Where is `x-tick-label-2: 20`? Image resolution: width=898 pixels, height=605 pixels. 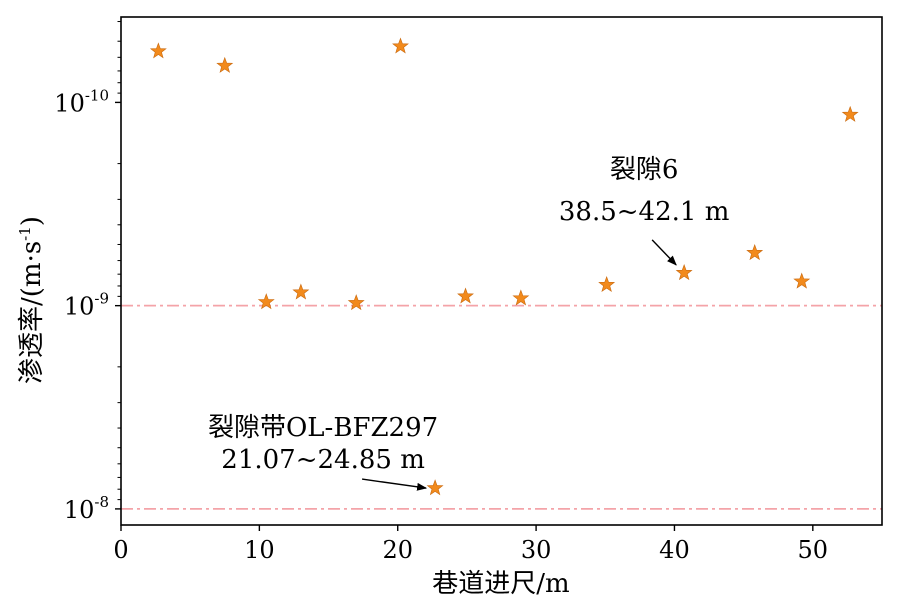 x-tick-label-2: 20 is located at coordinates (397, 550).